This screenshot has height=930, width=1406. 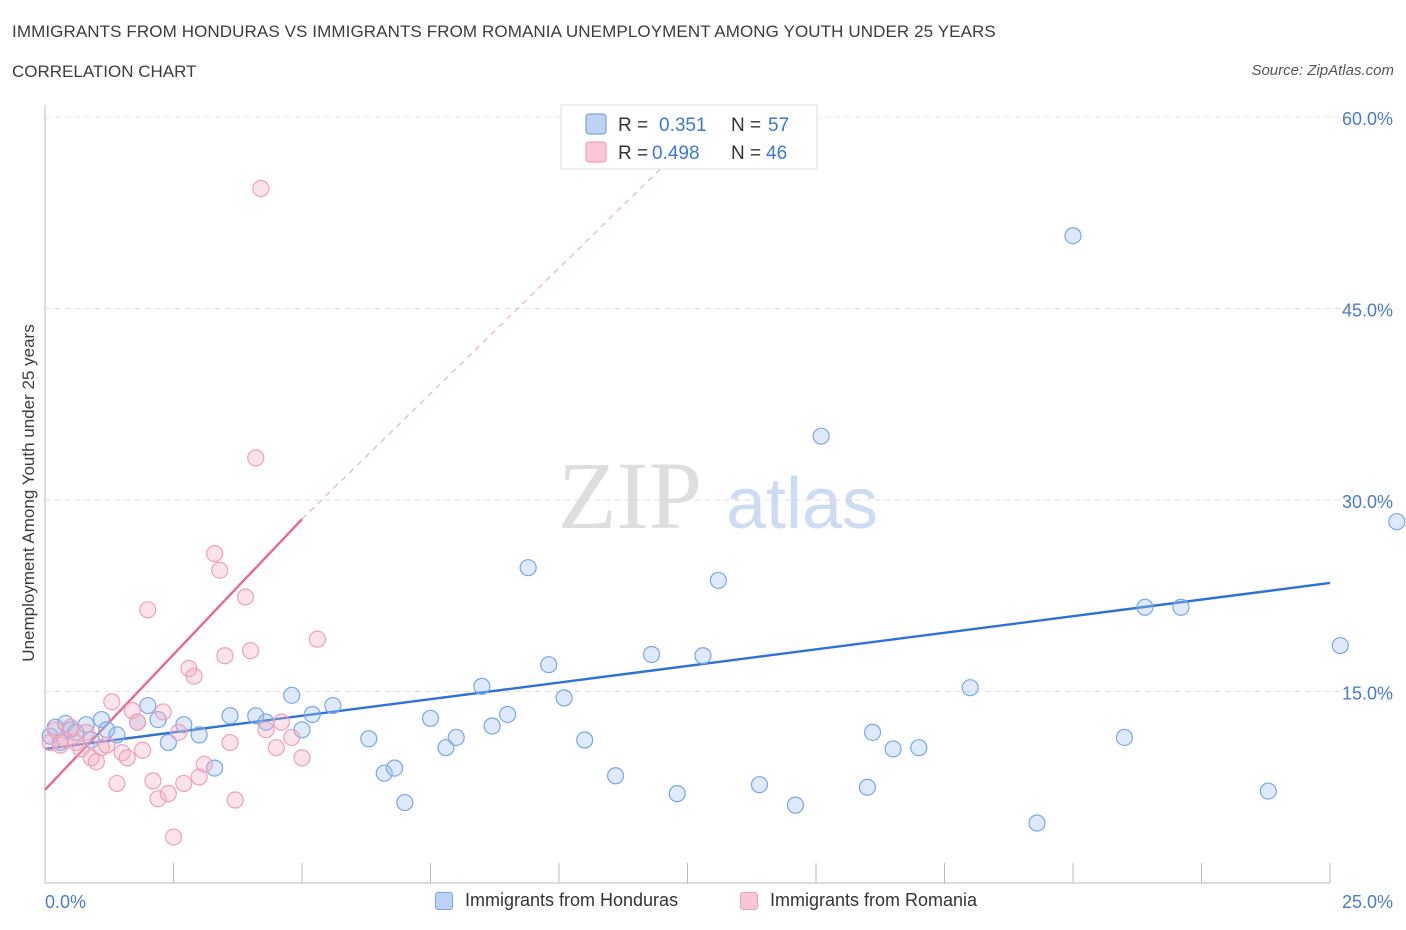 What do you see at coordinates (718, 495) in the screenshot?
I see `watermark: ZIP atlas` at bounding box center [718, 495].